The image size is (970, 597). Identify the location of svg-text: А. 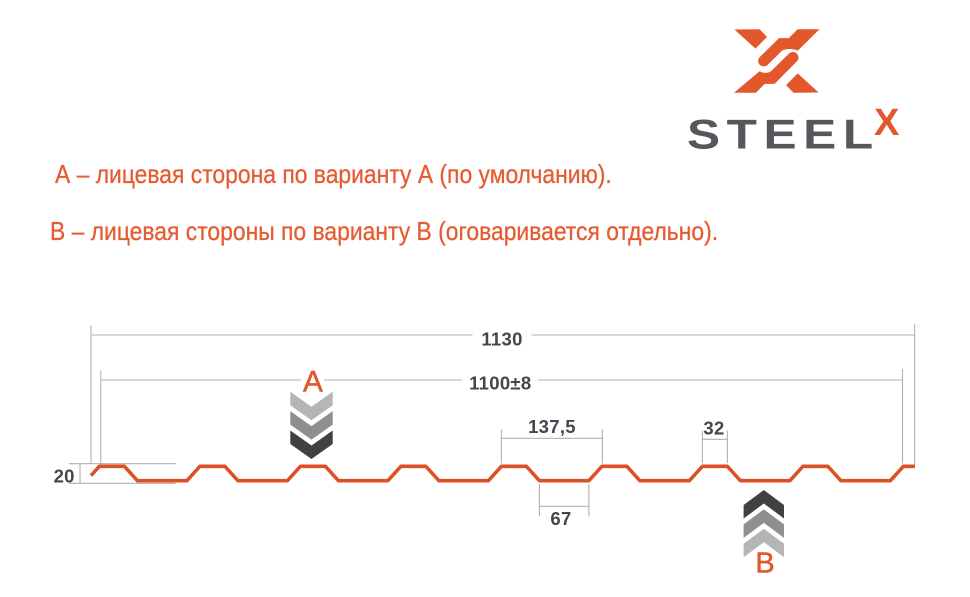
(313, 382).